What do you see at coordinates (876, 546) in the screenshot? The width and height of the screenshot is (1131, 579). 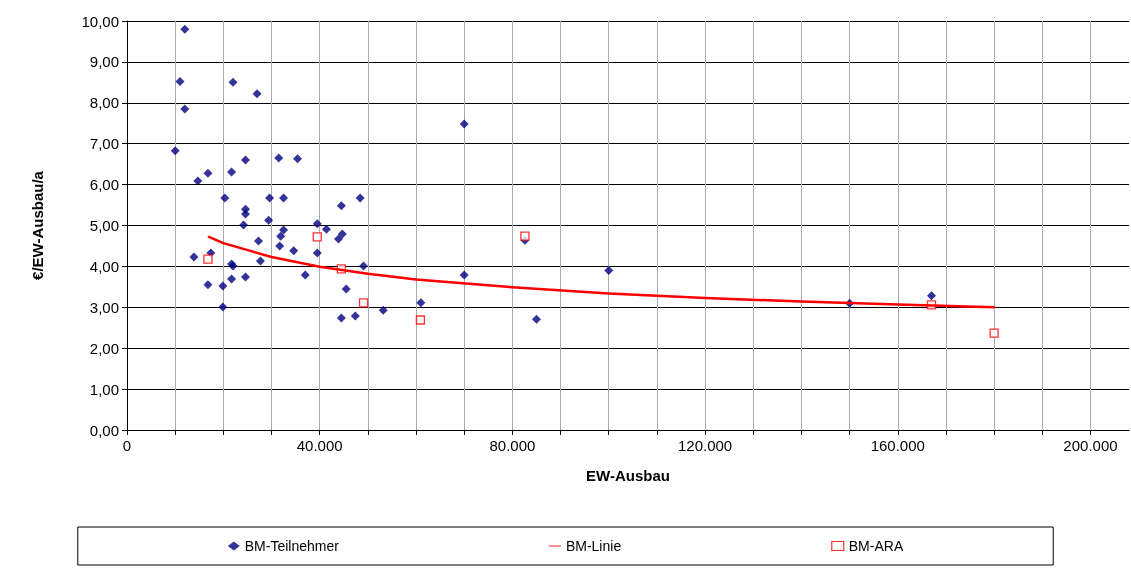 I see `legend-label: BM-ARA` at bounding box center [876, 546].